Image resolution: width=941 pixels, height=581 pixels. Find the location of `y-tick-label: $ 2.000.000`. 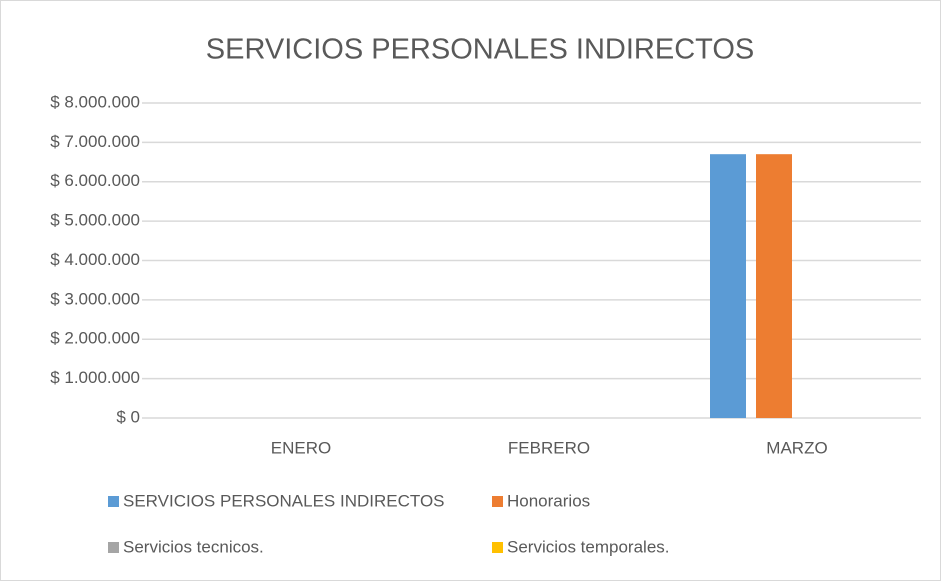

y-tick-label: $ 2.000.000 is located at coordinates (95, 338).